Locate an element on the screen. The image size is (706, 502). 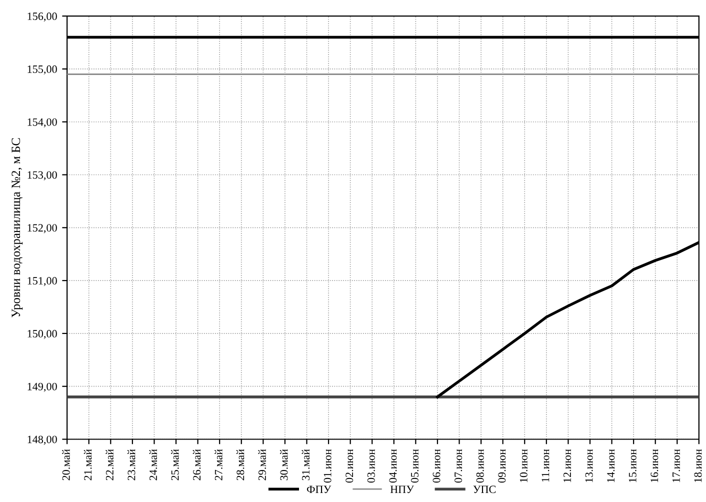
y-tick-label: 153,00 is located at coordinates (42, 175).